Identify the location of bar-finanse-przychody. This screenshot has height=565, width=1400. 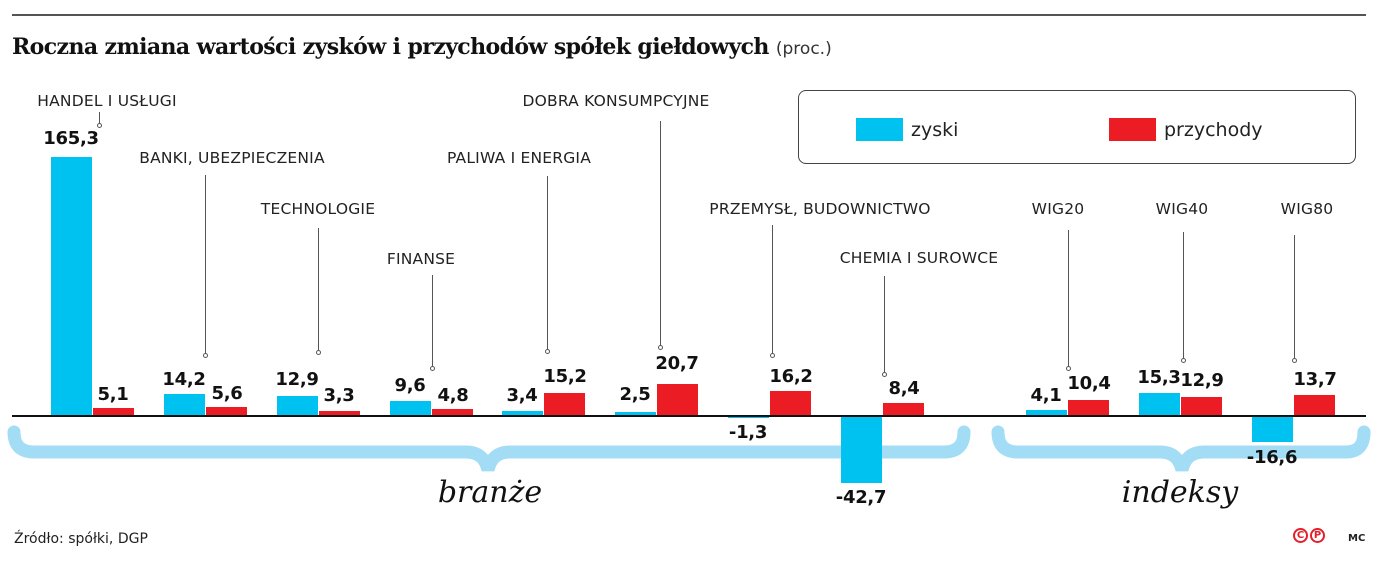
(452, 412).